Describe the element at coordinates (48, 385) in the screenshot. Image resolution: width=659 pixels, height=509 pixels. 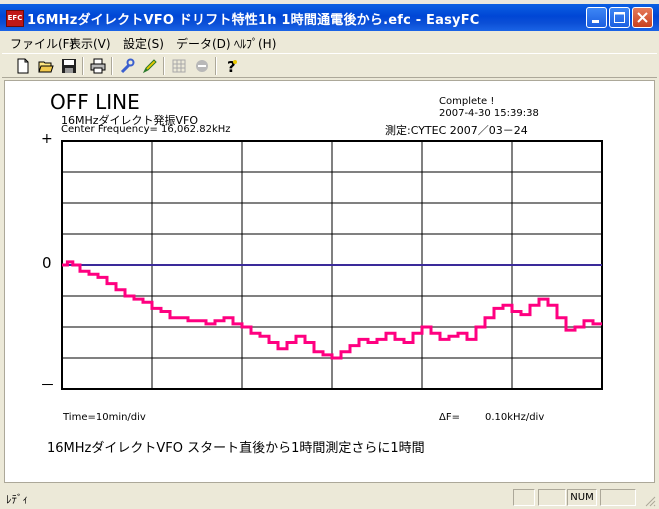
I see `y-minus-label: －` at that location.